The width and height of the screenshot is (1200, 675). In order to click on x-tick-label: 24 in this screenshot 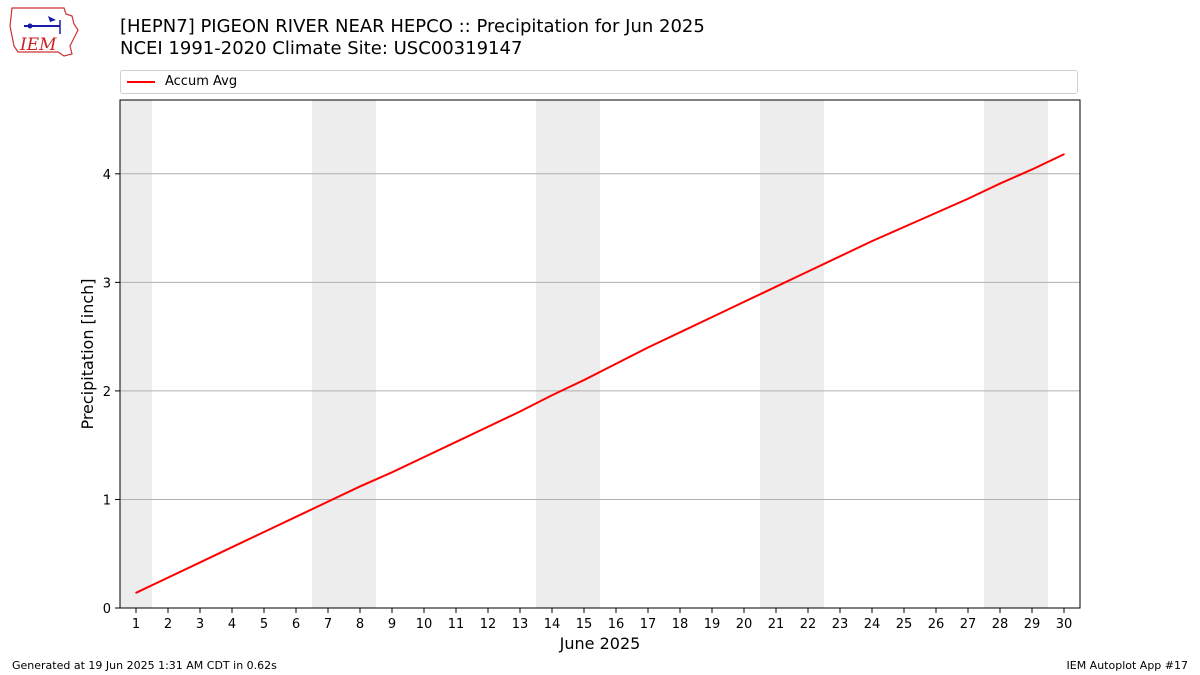, I will do `click(872, 624)`.